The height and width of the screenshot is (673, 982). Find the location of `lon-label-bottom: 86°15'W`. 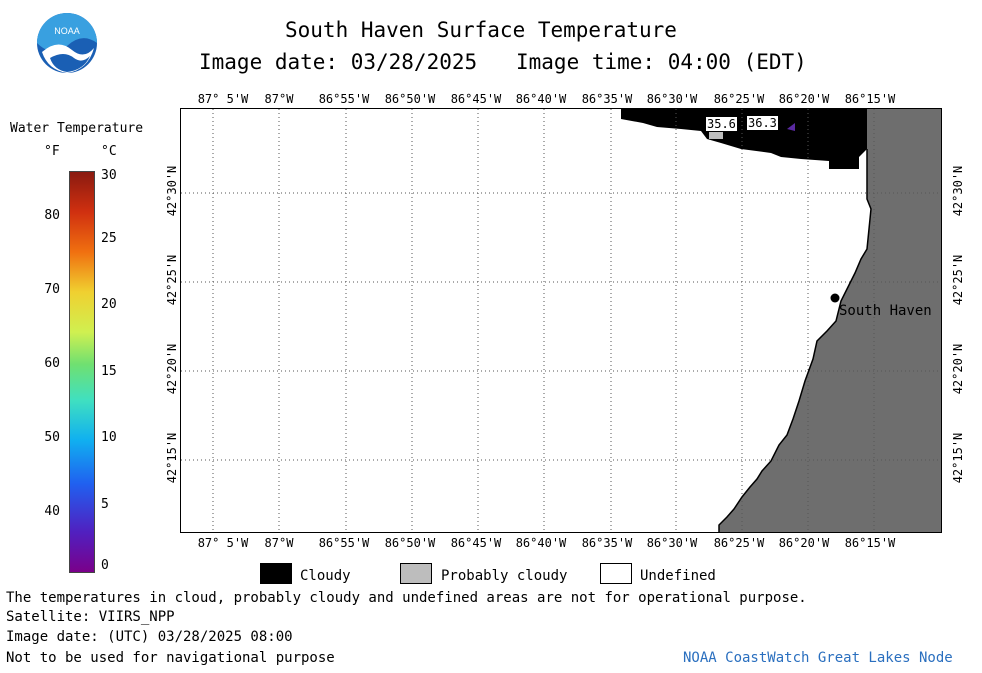

lon-label-bottom: 86°15'W is located at coordinates (870, 543).